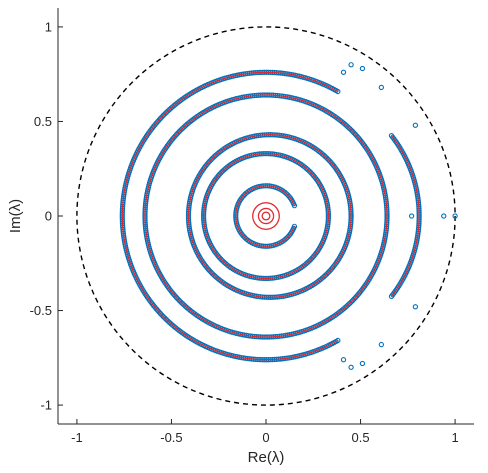  Describe the element at coordinates (15, 216) in the screenshot. I see `y-axis-title: Im(λ)` at that location.